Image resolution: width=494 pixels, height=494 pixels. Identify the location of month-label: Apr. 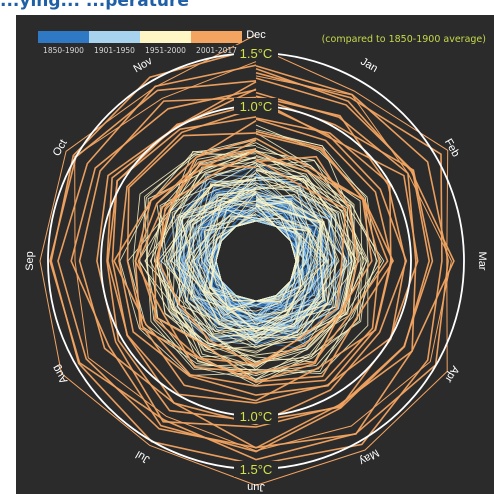
(451, 374).